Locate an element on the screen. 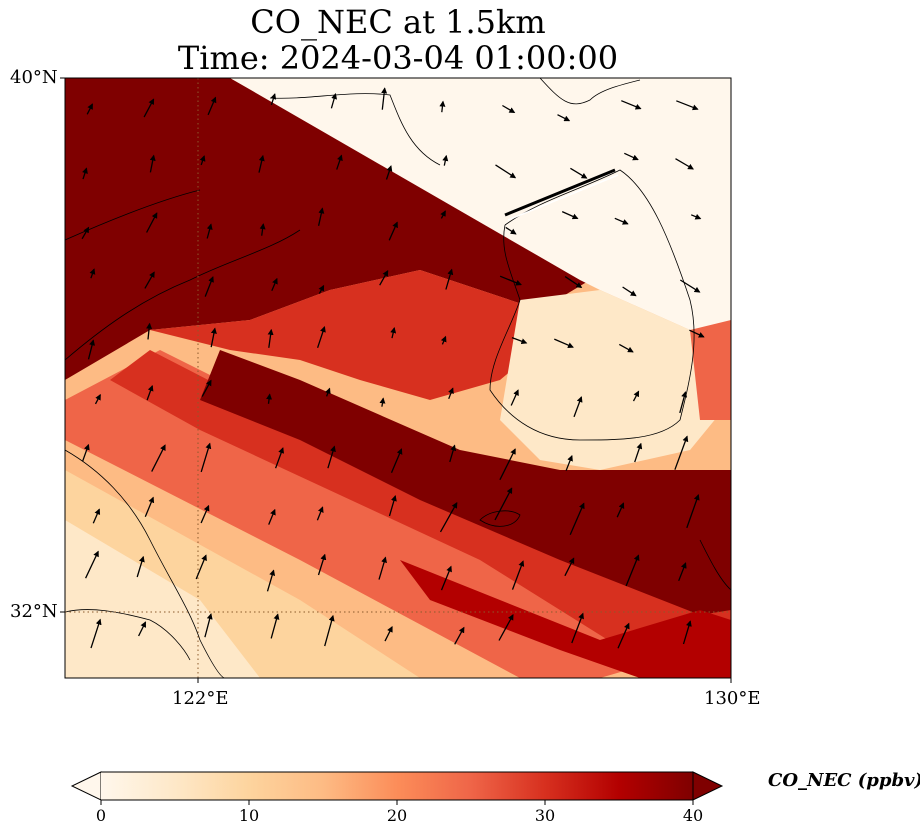 Image resolution: width=920 pixels, height=836 pixels. colorbar is located at coordinates (397, 788).